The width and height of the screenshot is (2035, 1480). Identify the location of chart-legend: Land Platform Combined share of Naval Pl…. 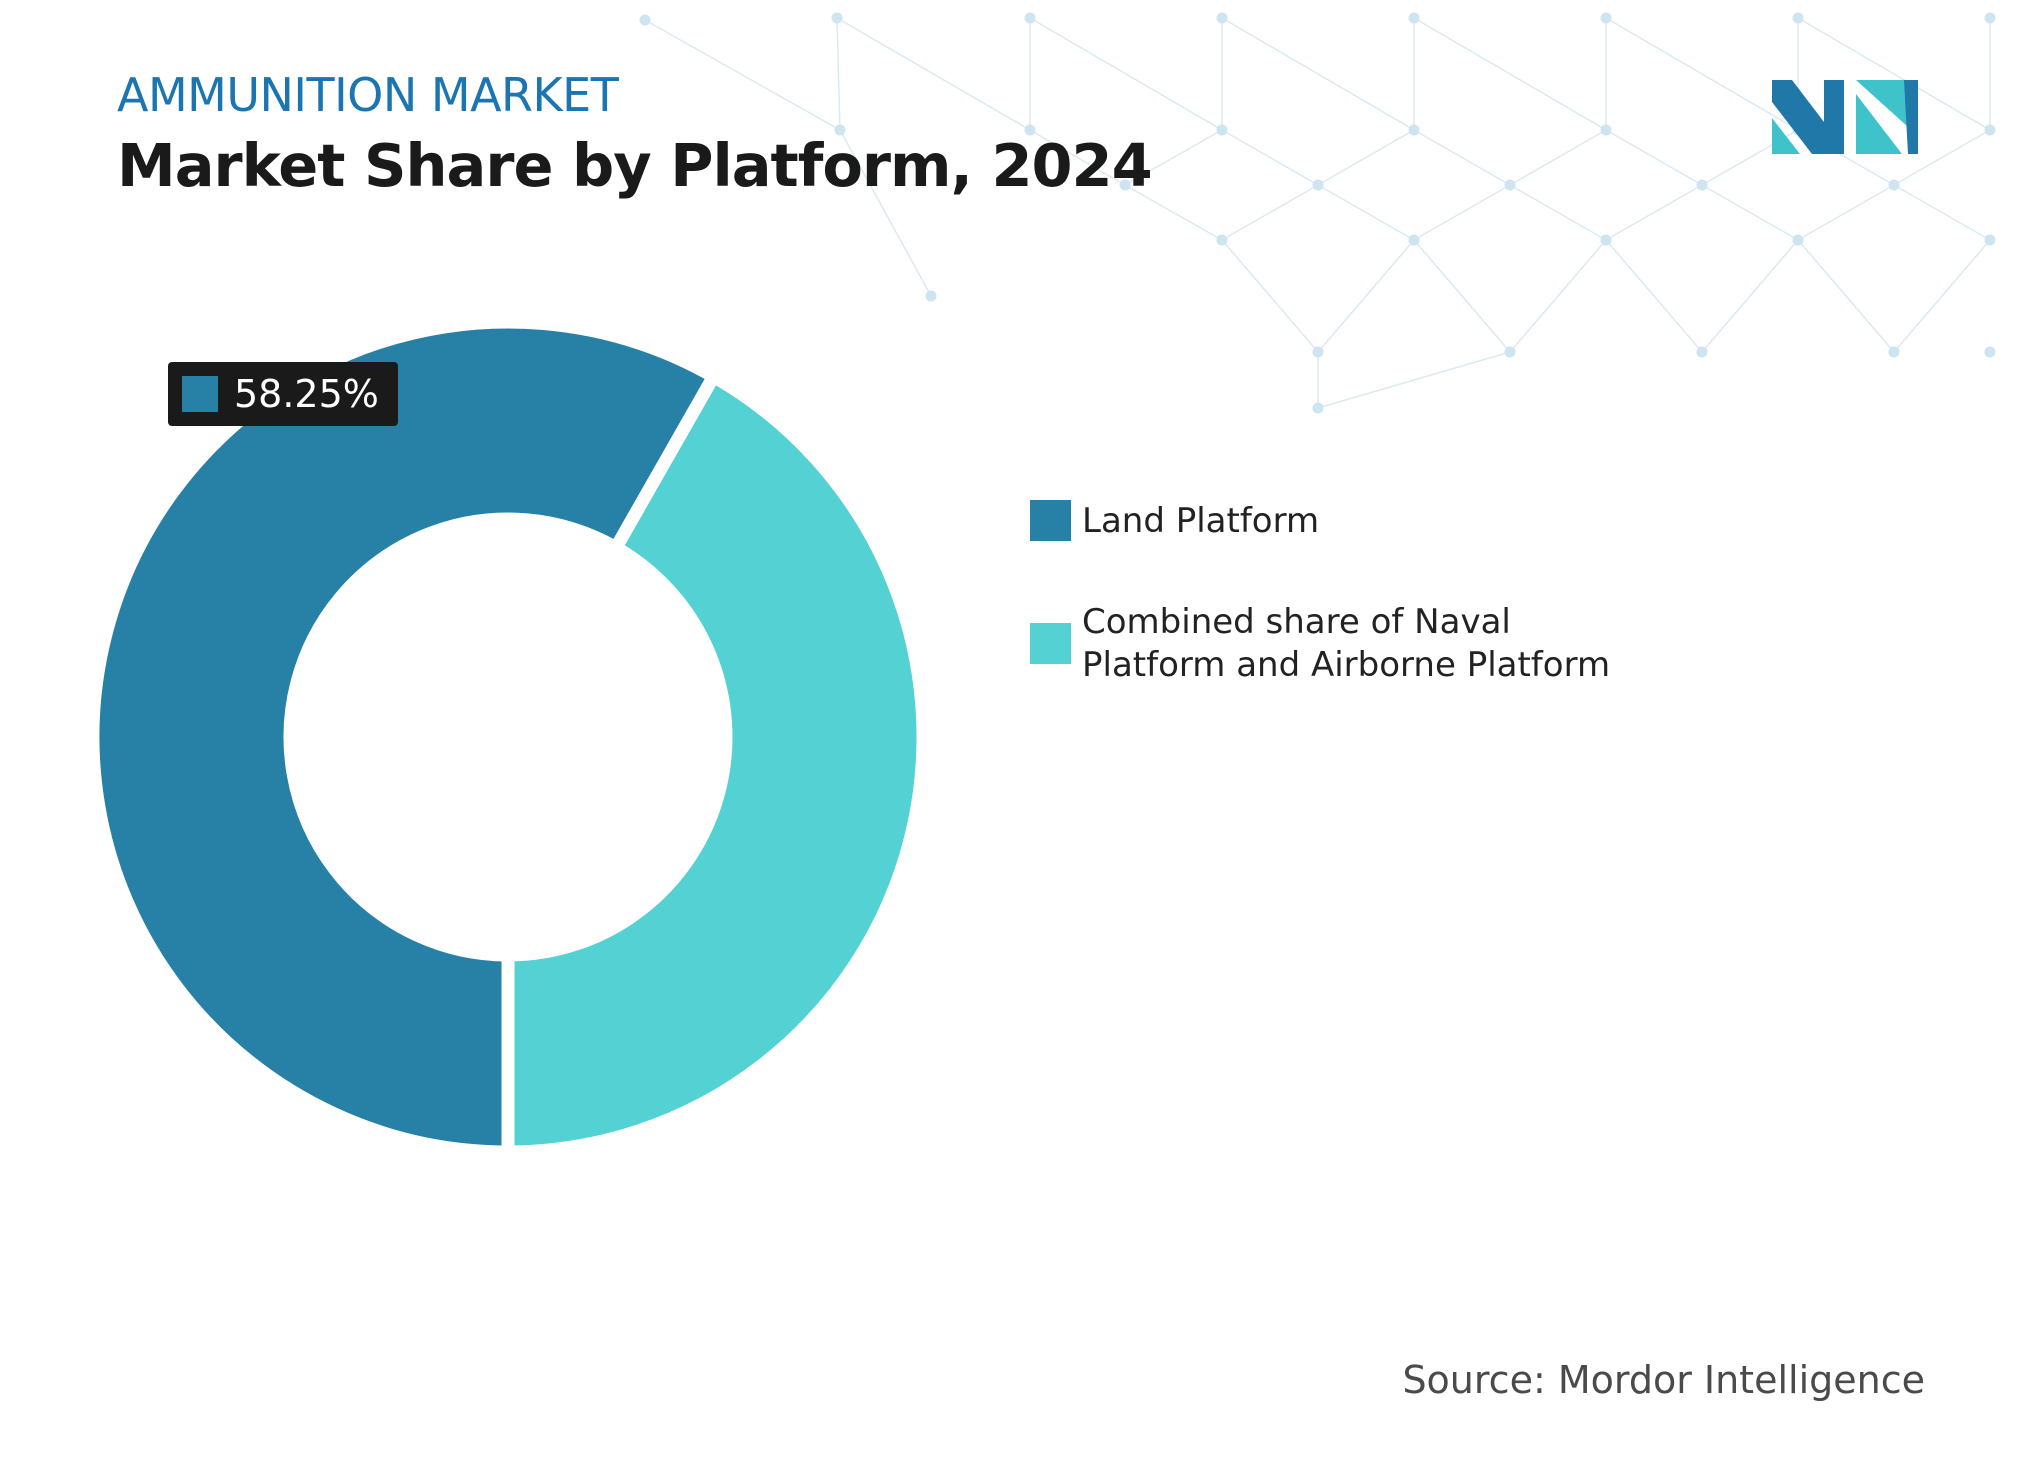
(1380, 622).